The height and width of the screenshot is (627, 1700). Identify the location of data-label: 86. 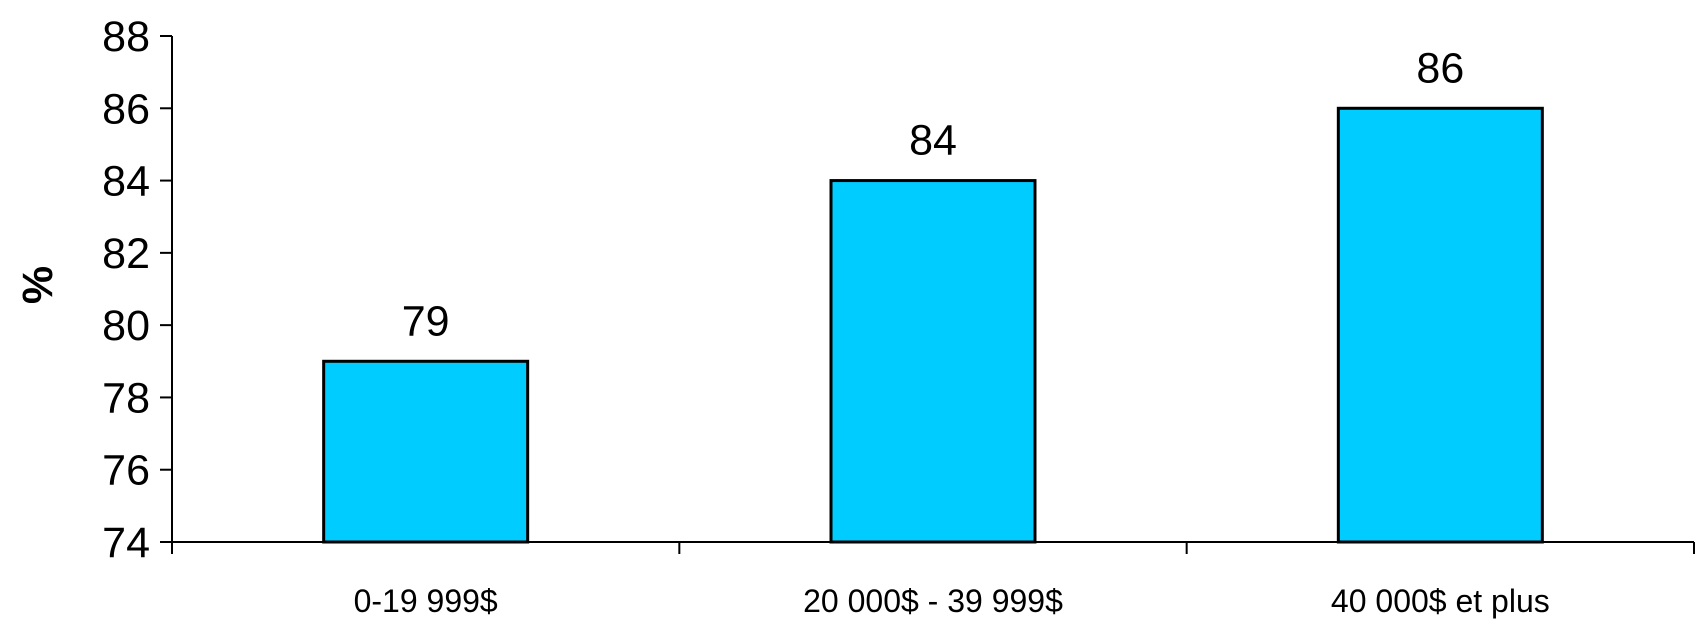
(1440, 68).